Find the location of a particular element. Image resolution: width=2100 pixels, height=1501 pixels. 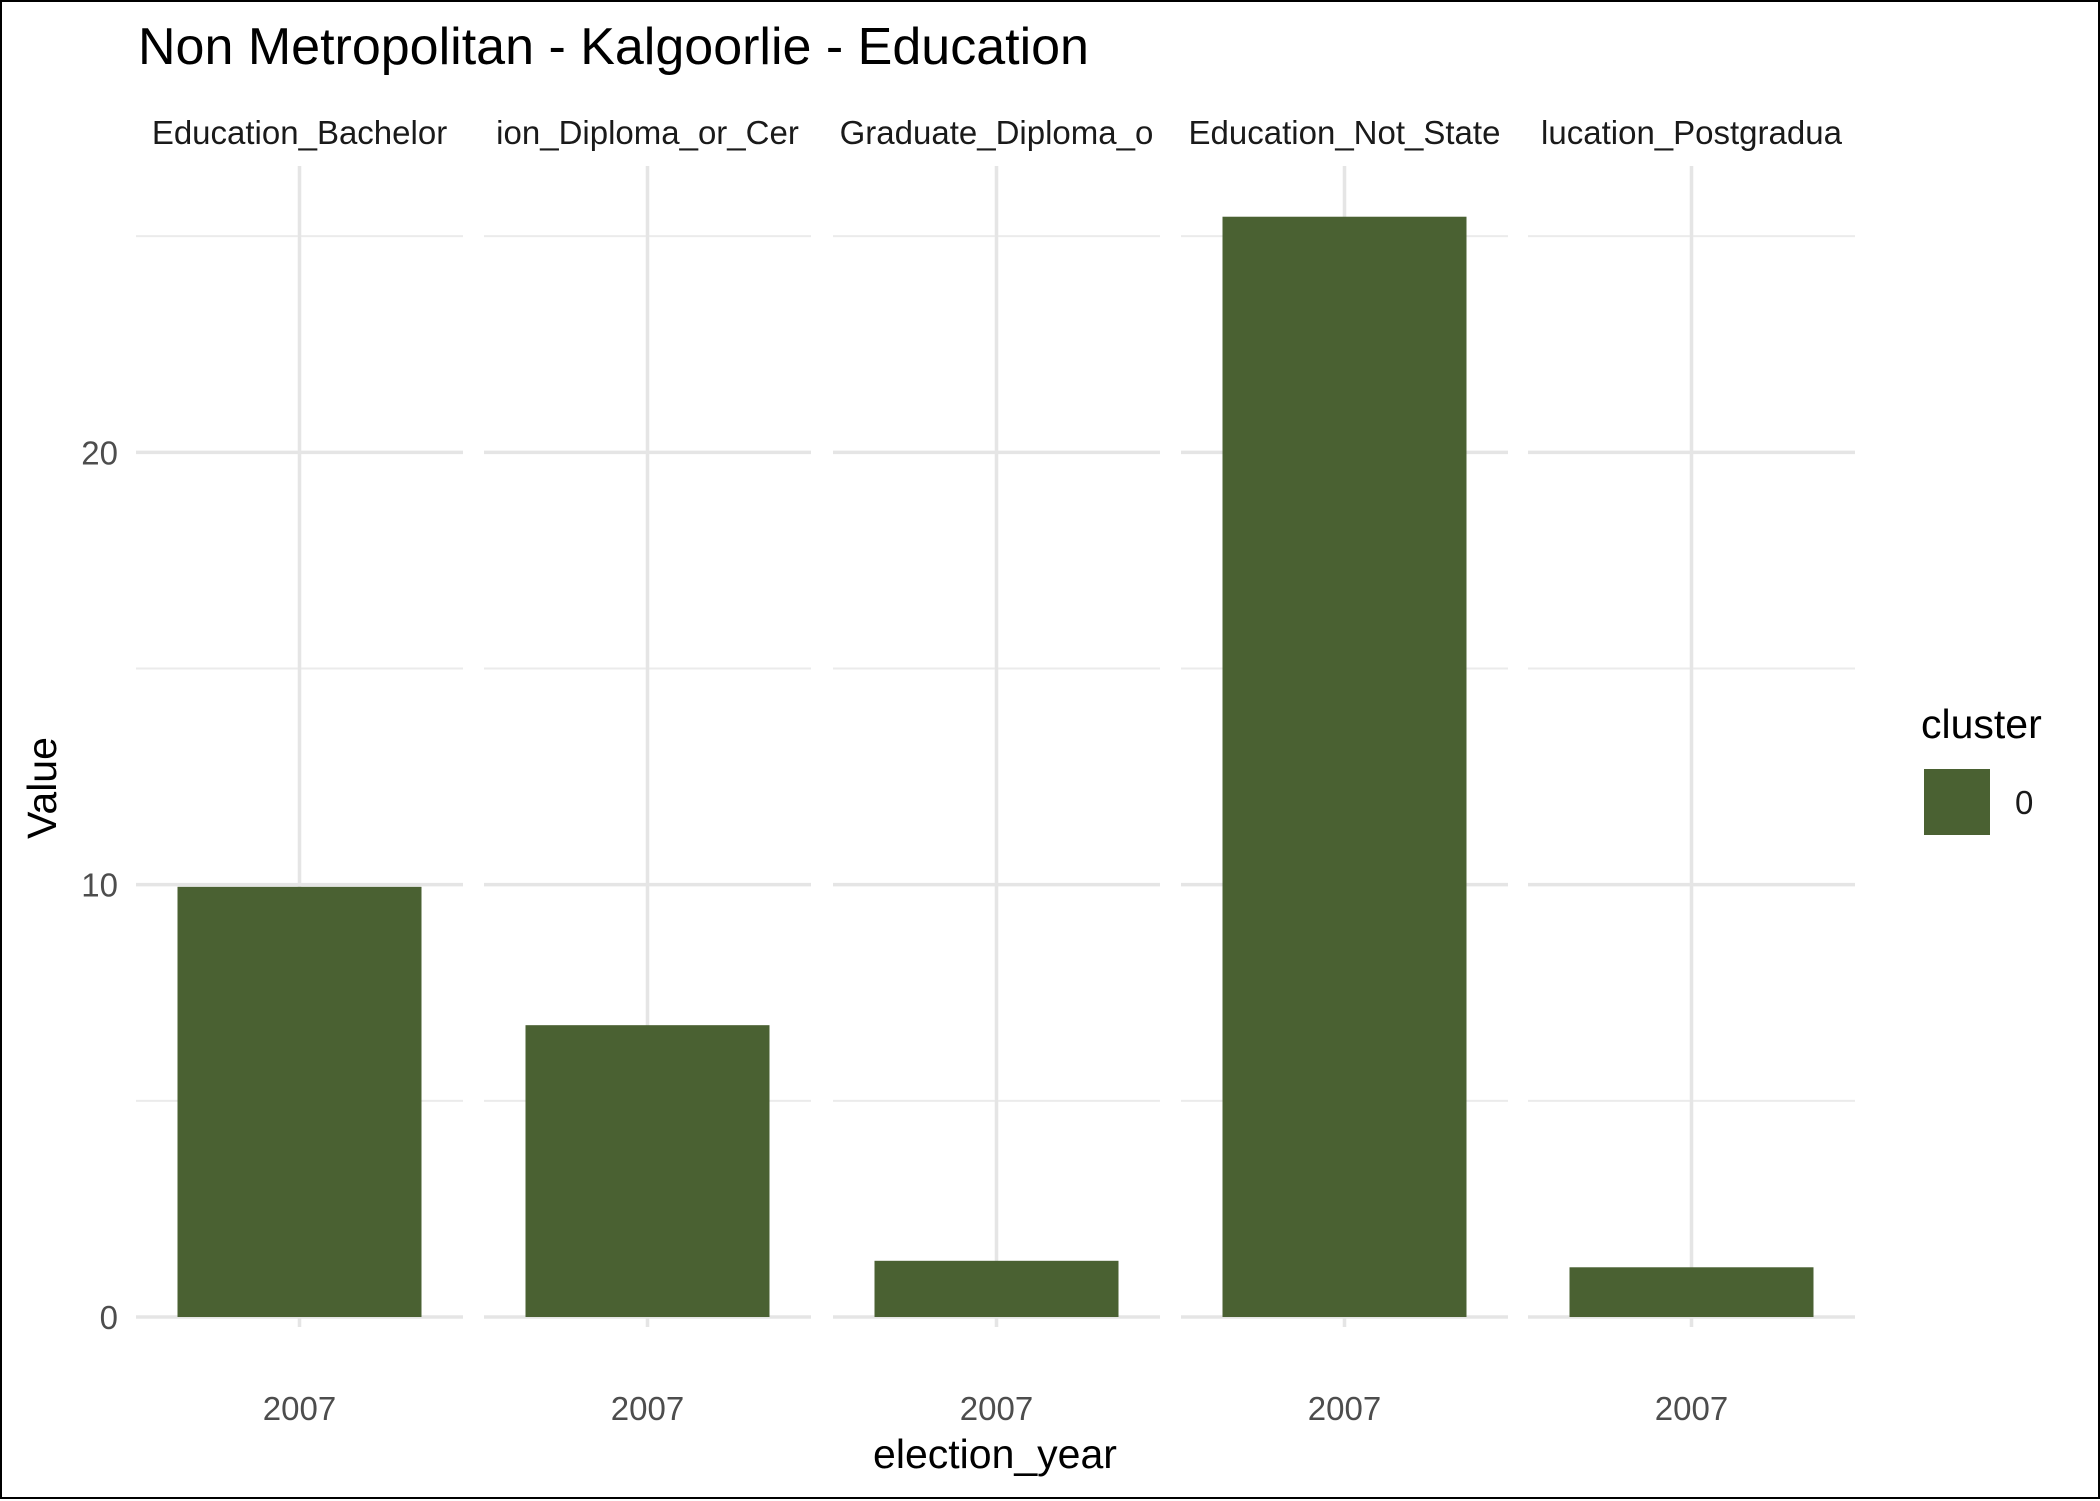

y-tick-label: 10 is located at coordinates (99, 885).